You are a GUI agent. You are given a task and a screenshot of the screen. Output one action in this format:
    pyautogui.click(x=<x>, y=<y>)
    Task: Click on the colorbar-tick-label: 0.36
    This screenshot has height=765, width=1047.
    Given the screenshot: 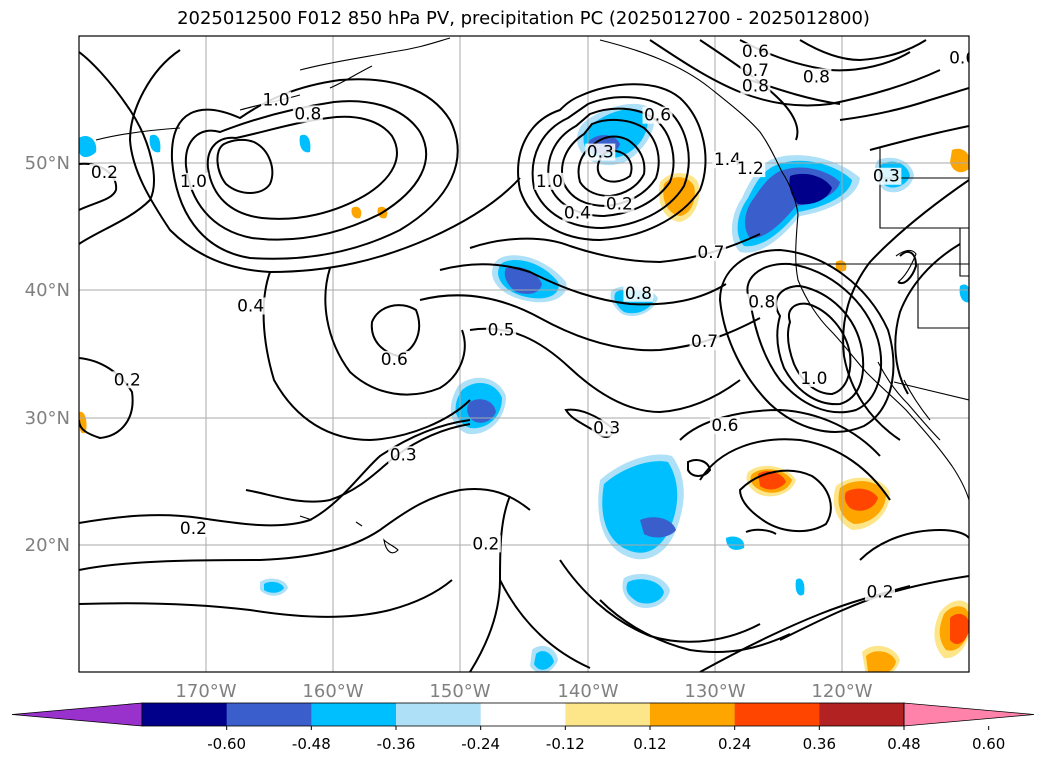 What is the action you would take?
    pyautogui.click(x=819, y=744)
    